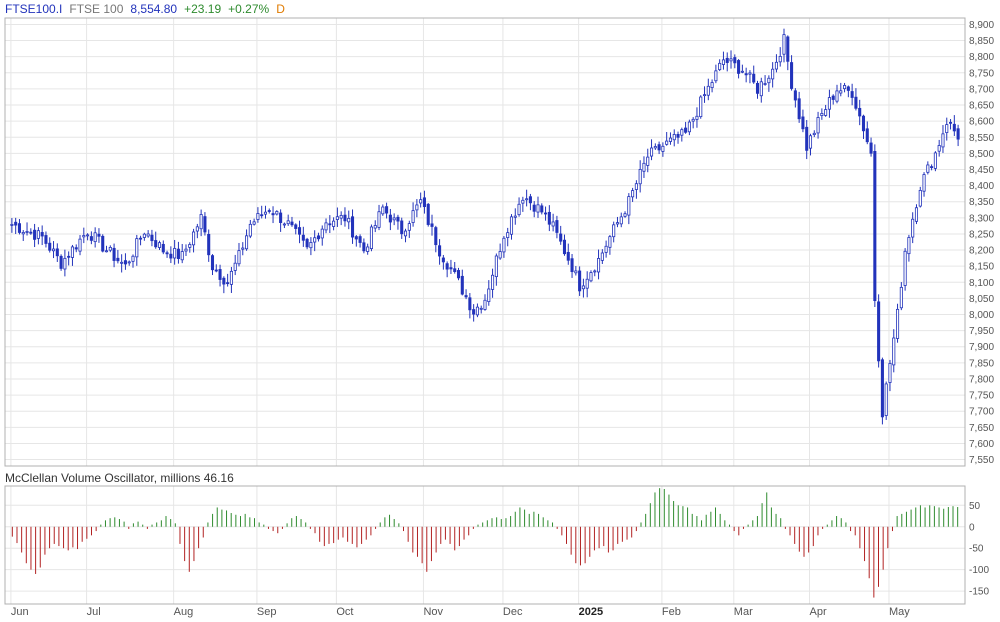 The image size is (1000, 622). What do you see at coordinates (249, 9) in the screenshot?
I see `price-change-percent: +0.27%` at bounding box center [249, 9].